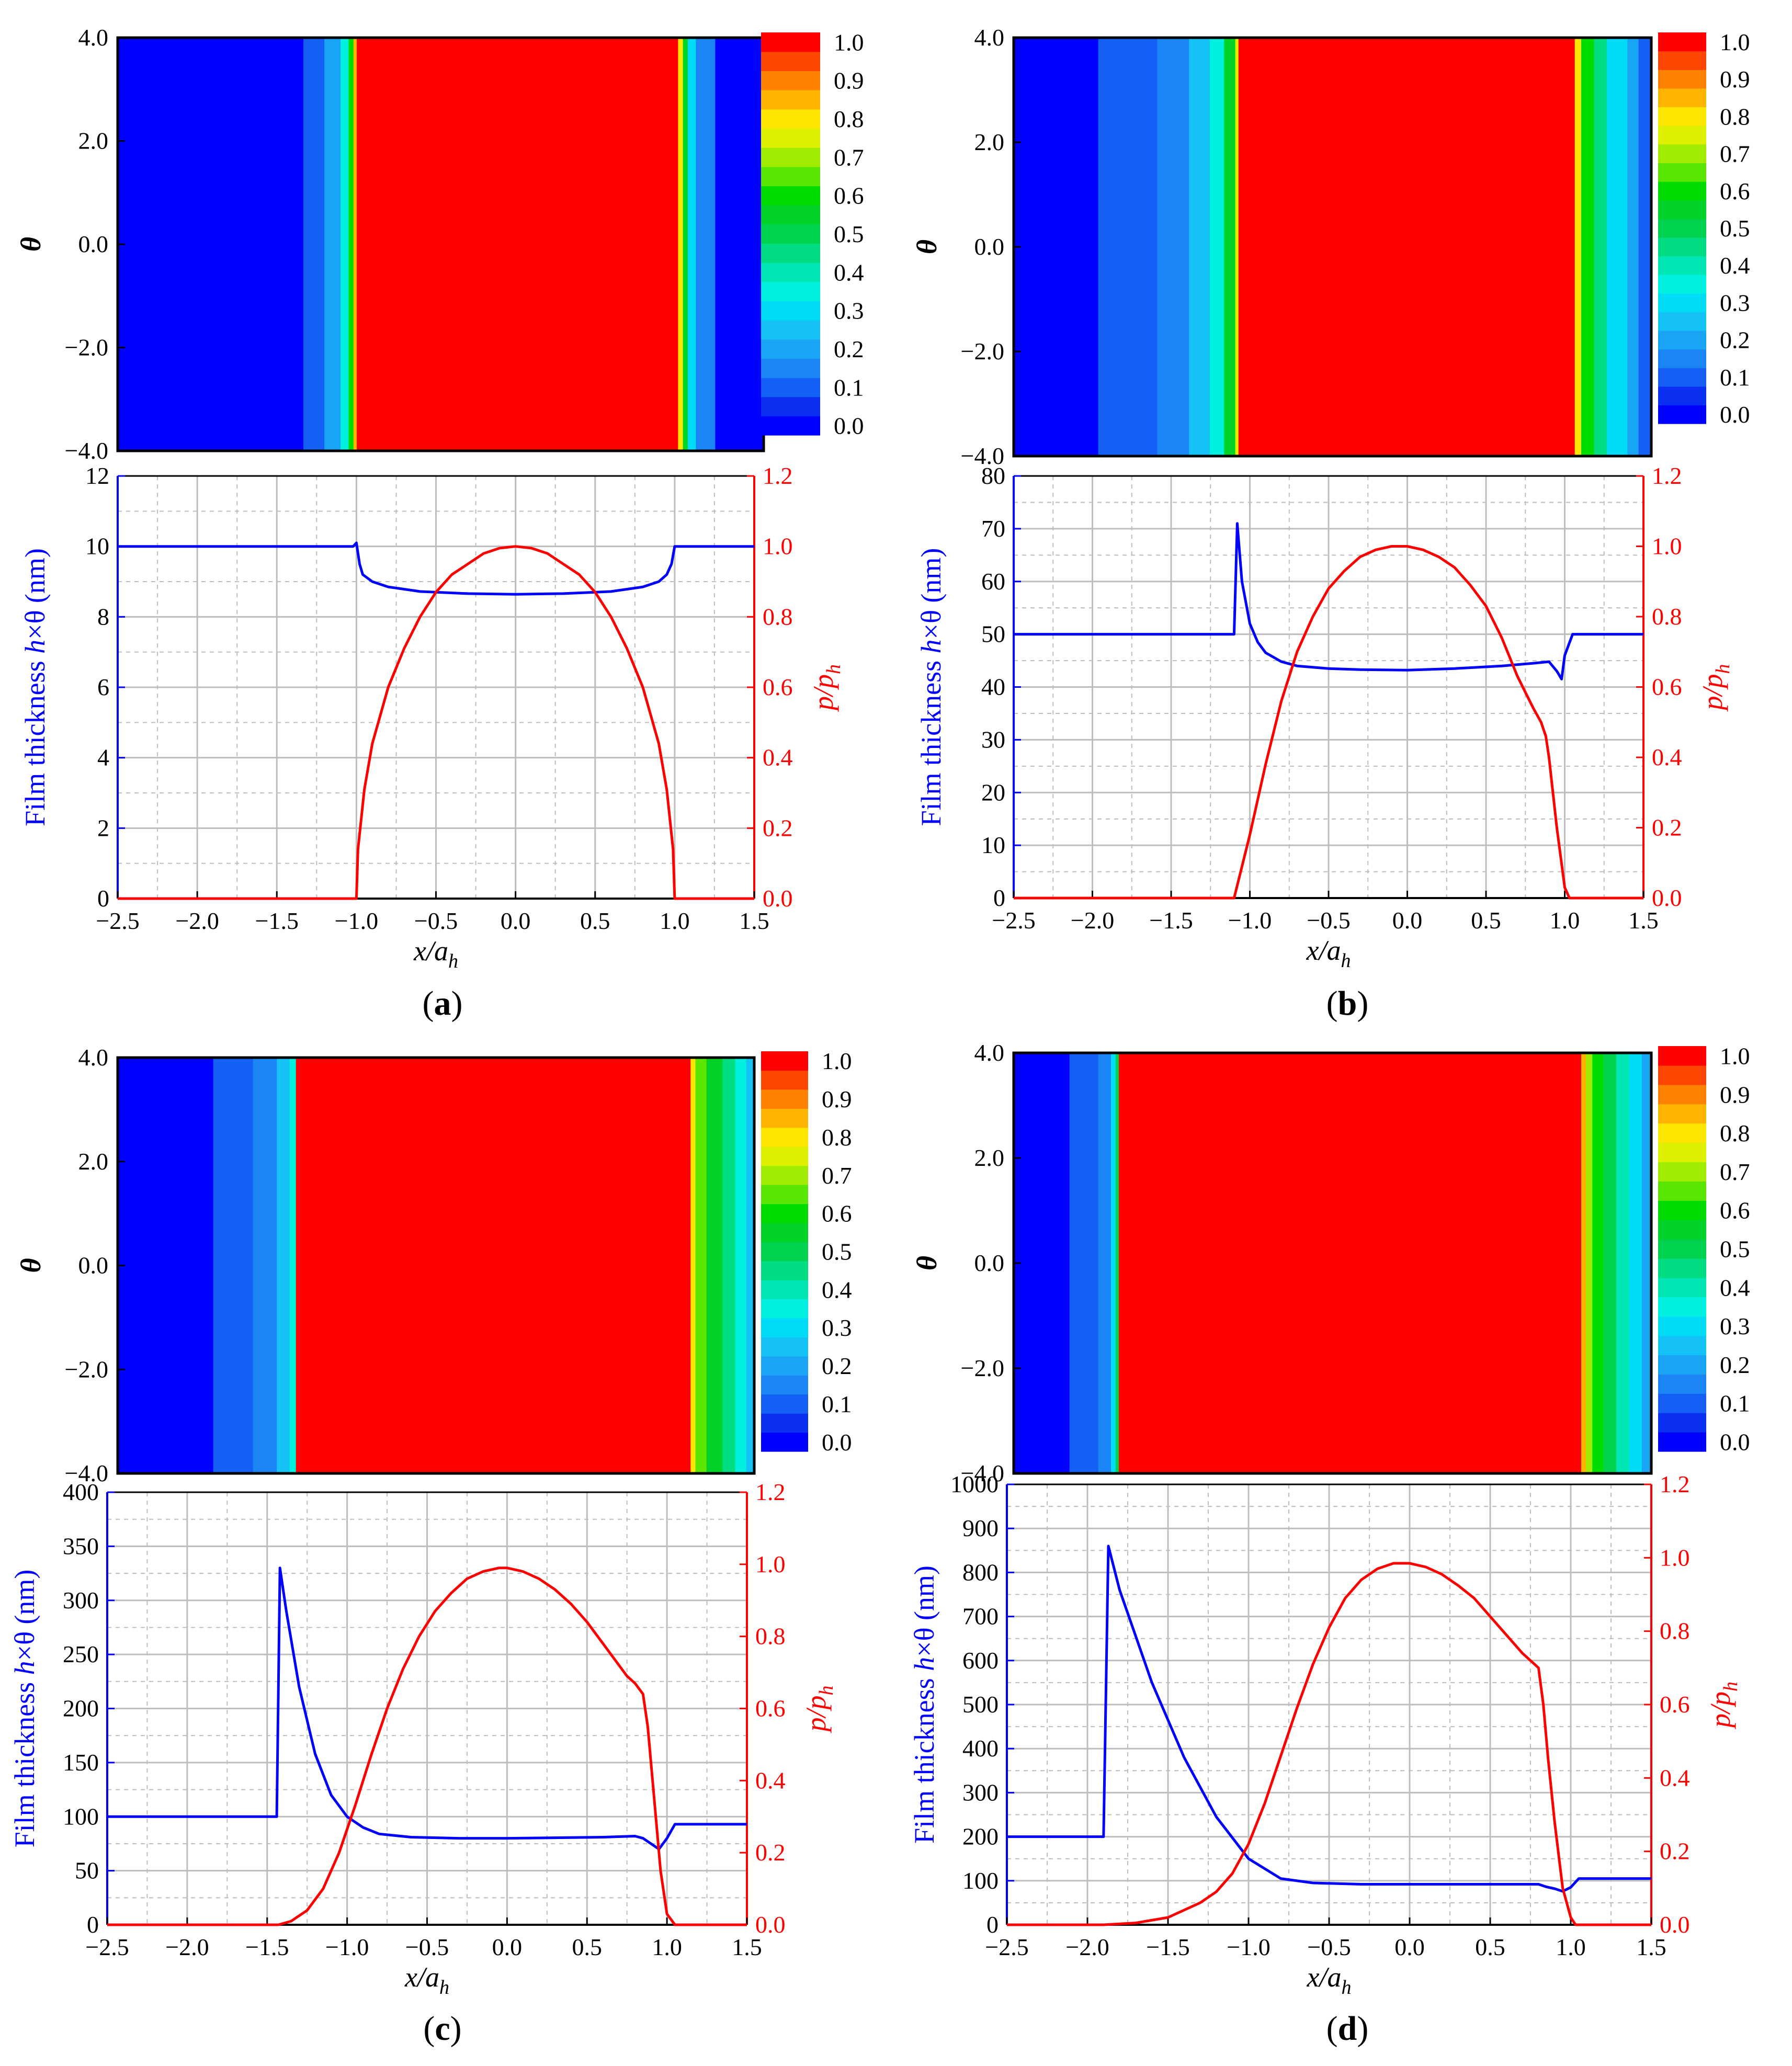 This screenshot has height=2066, width=1792. I want to click on colorbar-c-tick-3: 0.3, so click(837, 1327).